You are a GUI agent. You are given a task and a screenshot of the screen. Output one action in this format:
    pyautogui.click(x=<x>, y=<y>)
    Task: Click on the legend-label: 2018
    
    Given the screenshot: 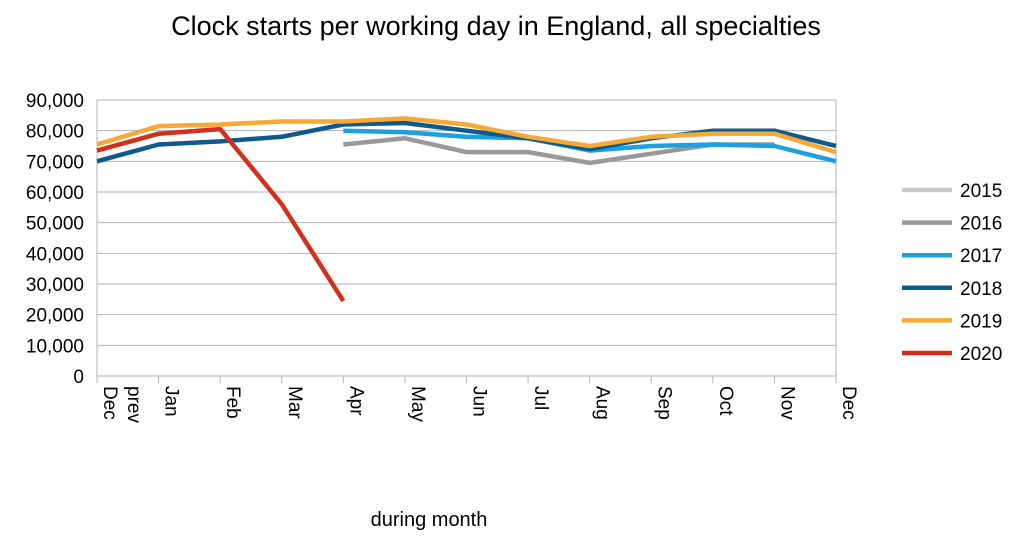 What is the action you would take?
    pyautogui.click(x=981, y=289)
    